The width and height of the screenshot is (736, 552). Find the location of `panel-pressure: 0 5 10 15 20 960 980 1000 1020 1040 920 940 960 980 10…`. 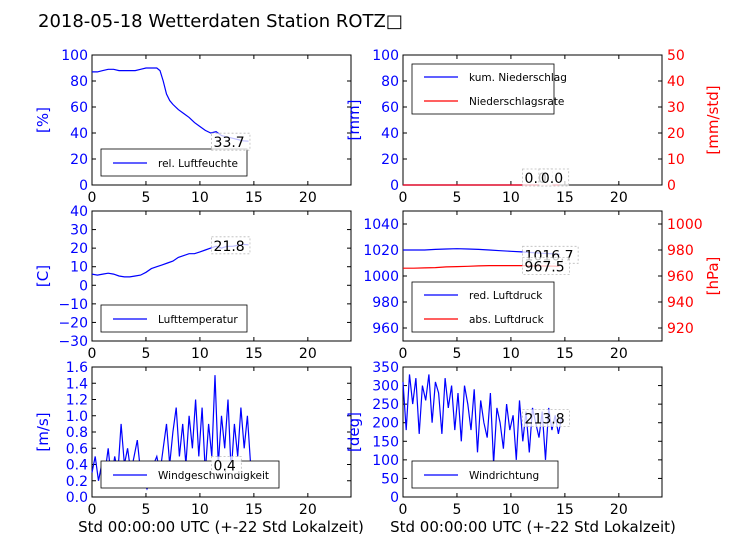

panel-pressure: 0 5 10 15 20 960 980 1000 1020 1040 920 940 960 980 10… is located at coordinates (542, 286).